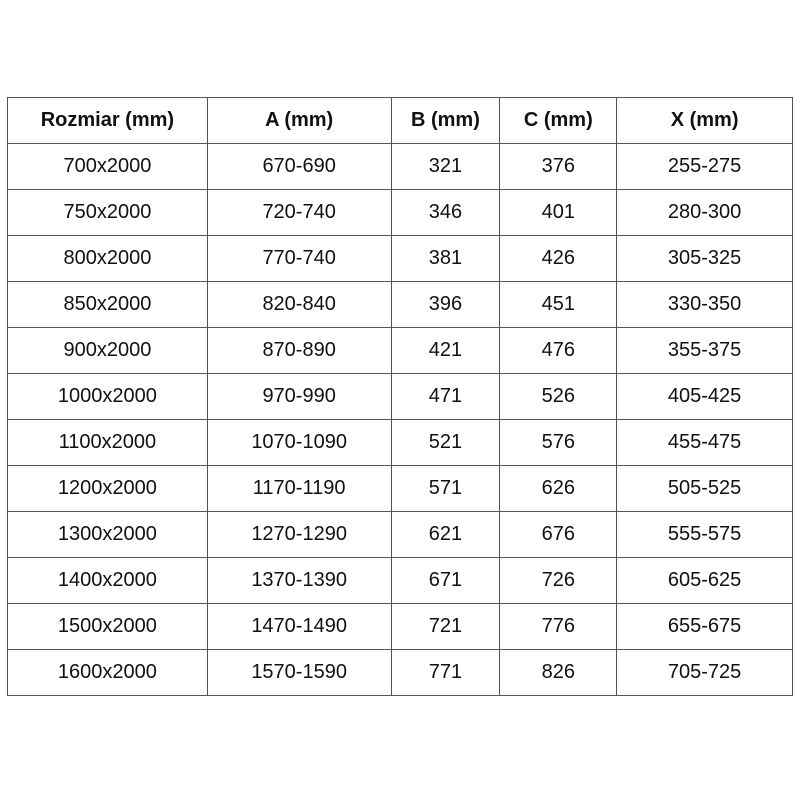  Describe the element at coordinates (558, 580) in the screenshot. I see `table-cell: 726` at that location.